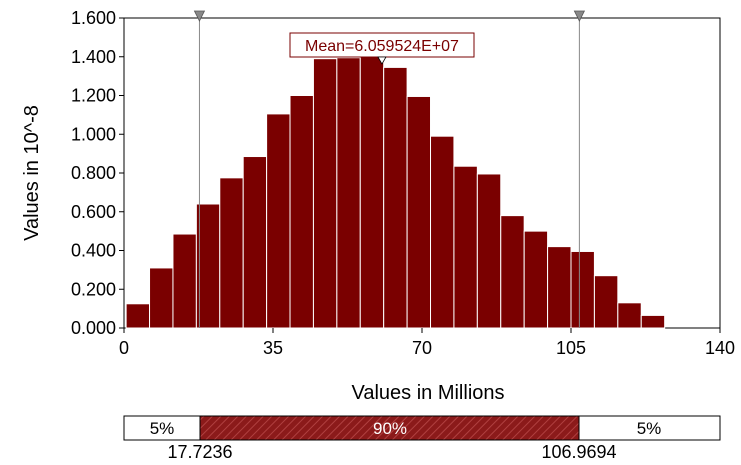 Image resolution: width=741 pixels, height=465 pixels. What do you see at coordinates (93, 212) in the screenshot?
I see `y-tick-label: 0.600` at bounding box center [93, 212].